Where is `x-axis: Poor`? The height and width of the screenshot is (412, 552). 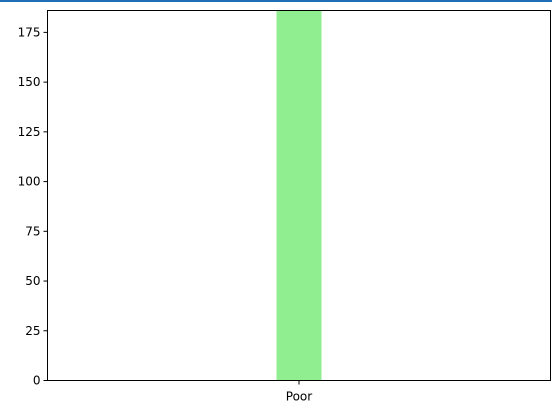
x-axis: Poor is located at coordinates (299, 392).